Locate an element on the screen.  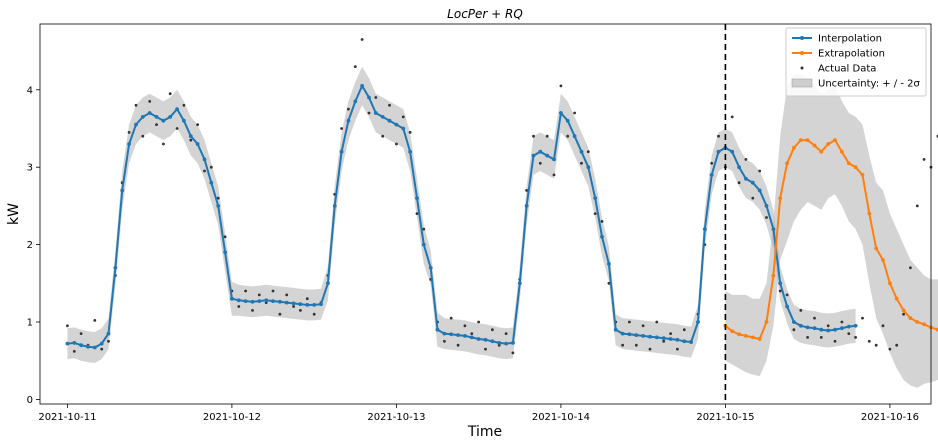
chart-title: LocPer + RQ is located at coordinates (485, 14).